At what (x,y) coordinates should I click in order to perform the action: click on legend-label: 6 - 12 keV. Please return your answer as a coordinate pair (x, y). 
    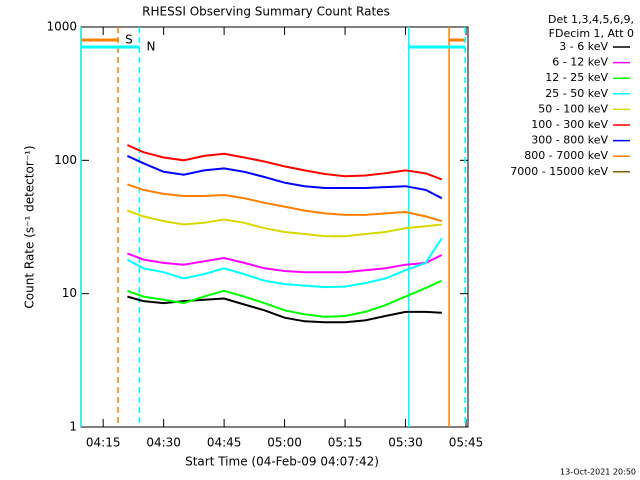
    Looking at the image, I should click on (580, 62).